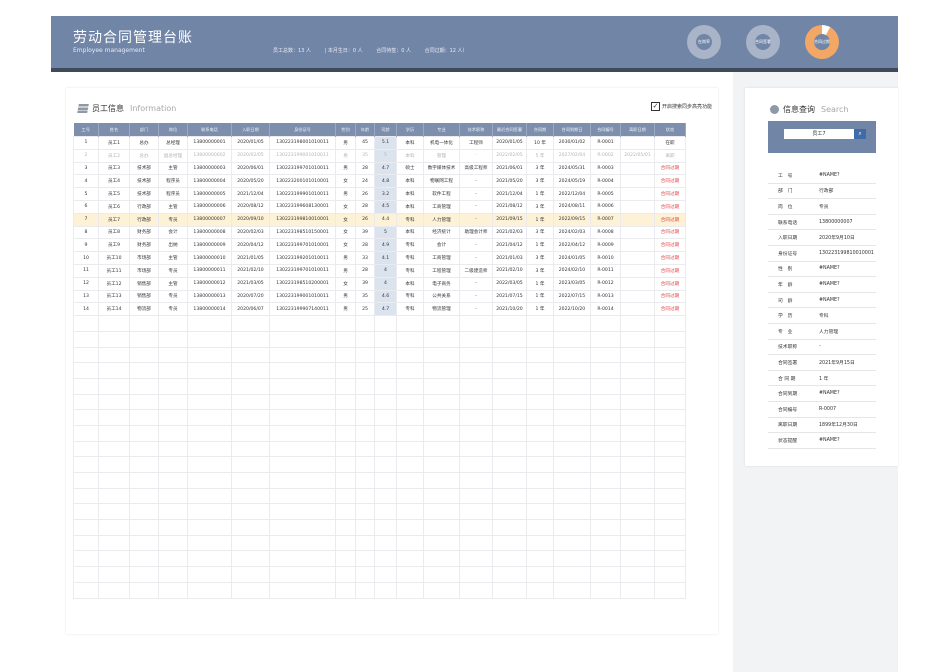 This screenshot has height=672, width=950. Describe the element at coordinates (844, 378) in the screenshot. I see `detail-value: 1 年` at that location.